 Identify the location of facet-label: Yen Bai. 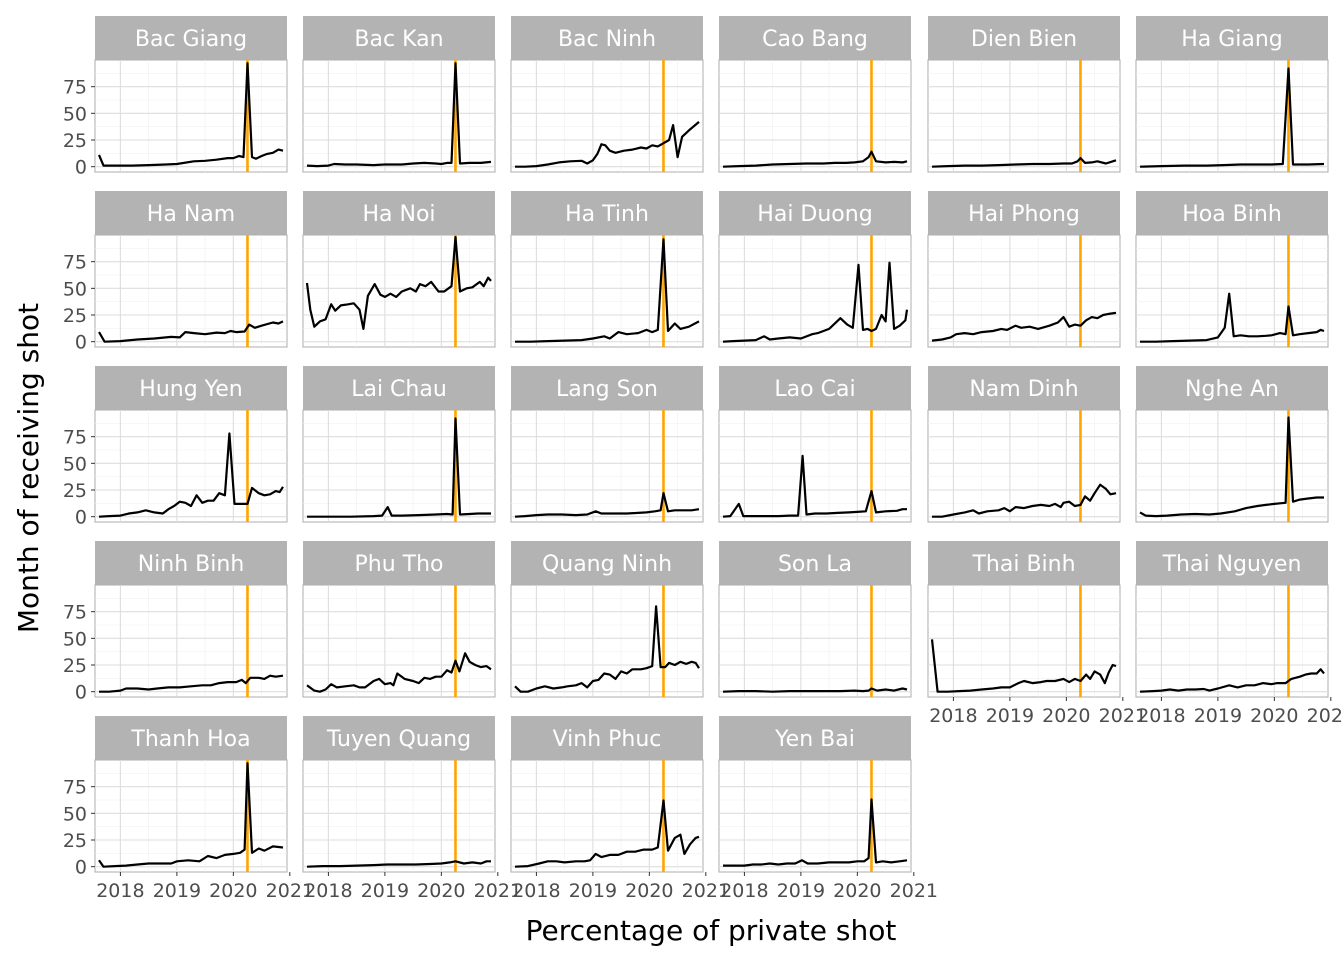
(814, 739).